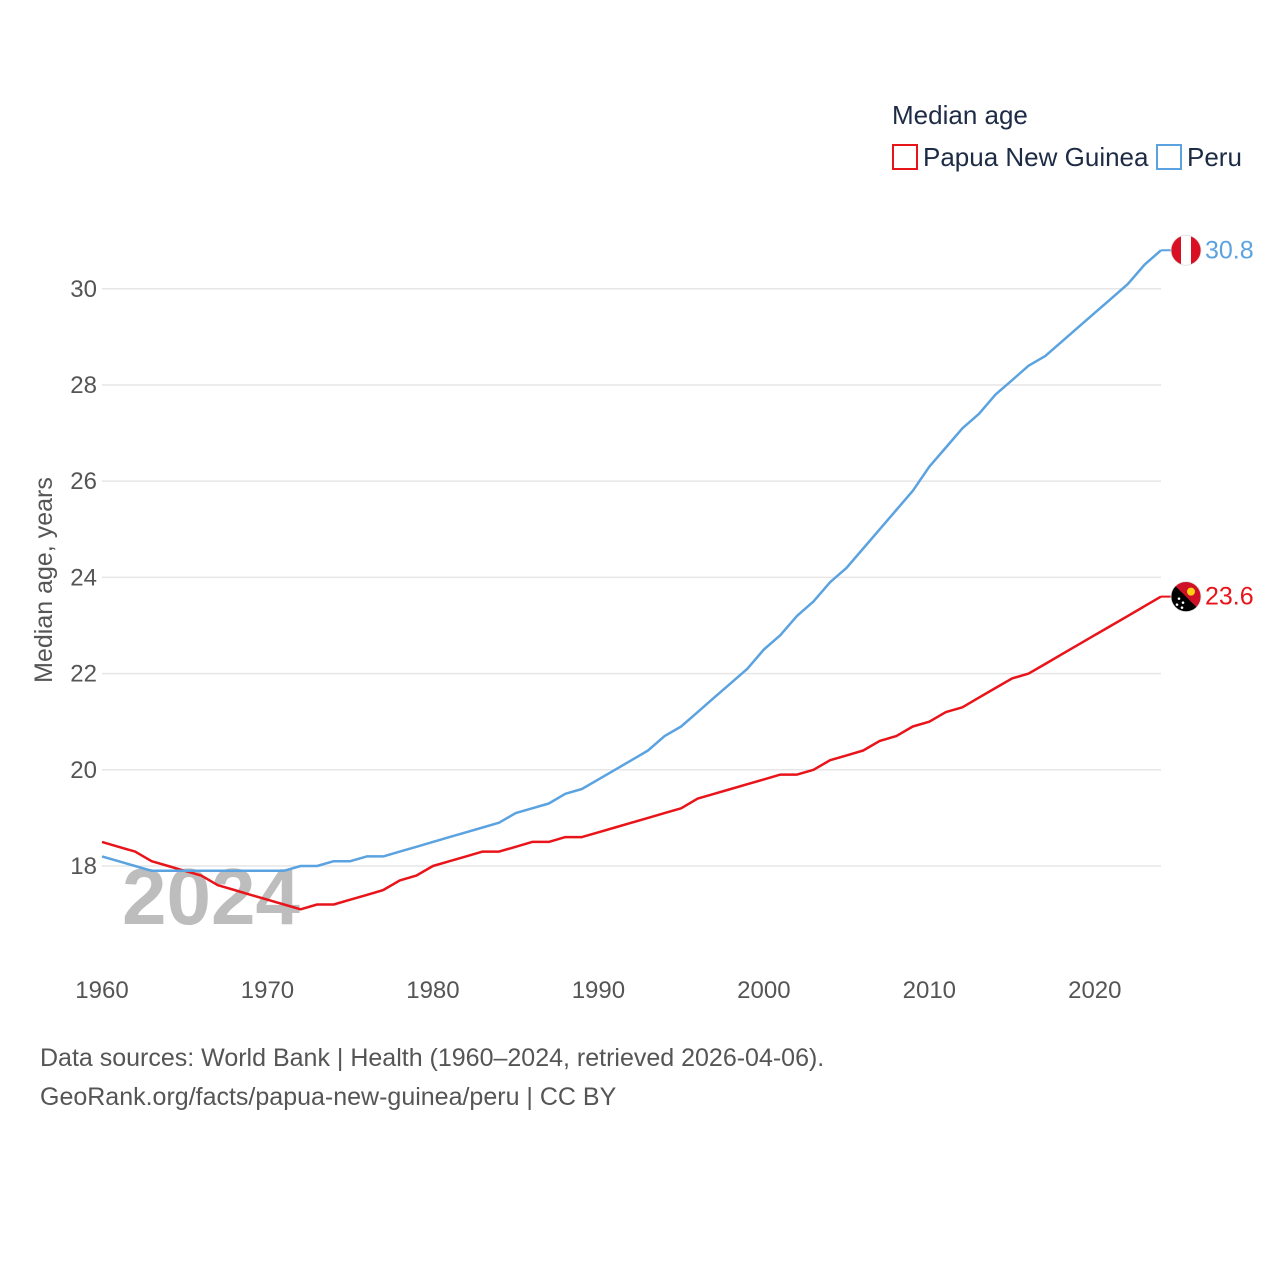 Image resolution: width=1280 pixels, height=1280 pixels. What do you see at coordinates (763, 990) in the screenshot?
I see `x-tick-2000: 2000` at bounding box center [763, 990].